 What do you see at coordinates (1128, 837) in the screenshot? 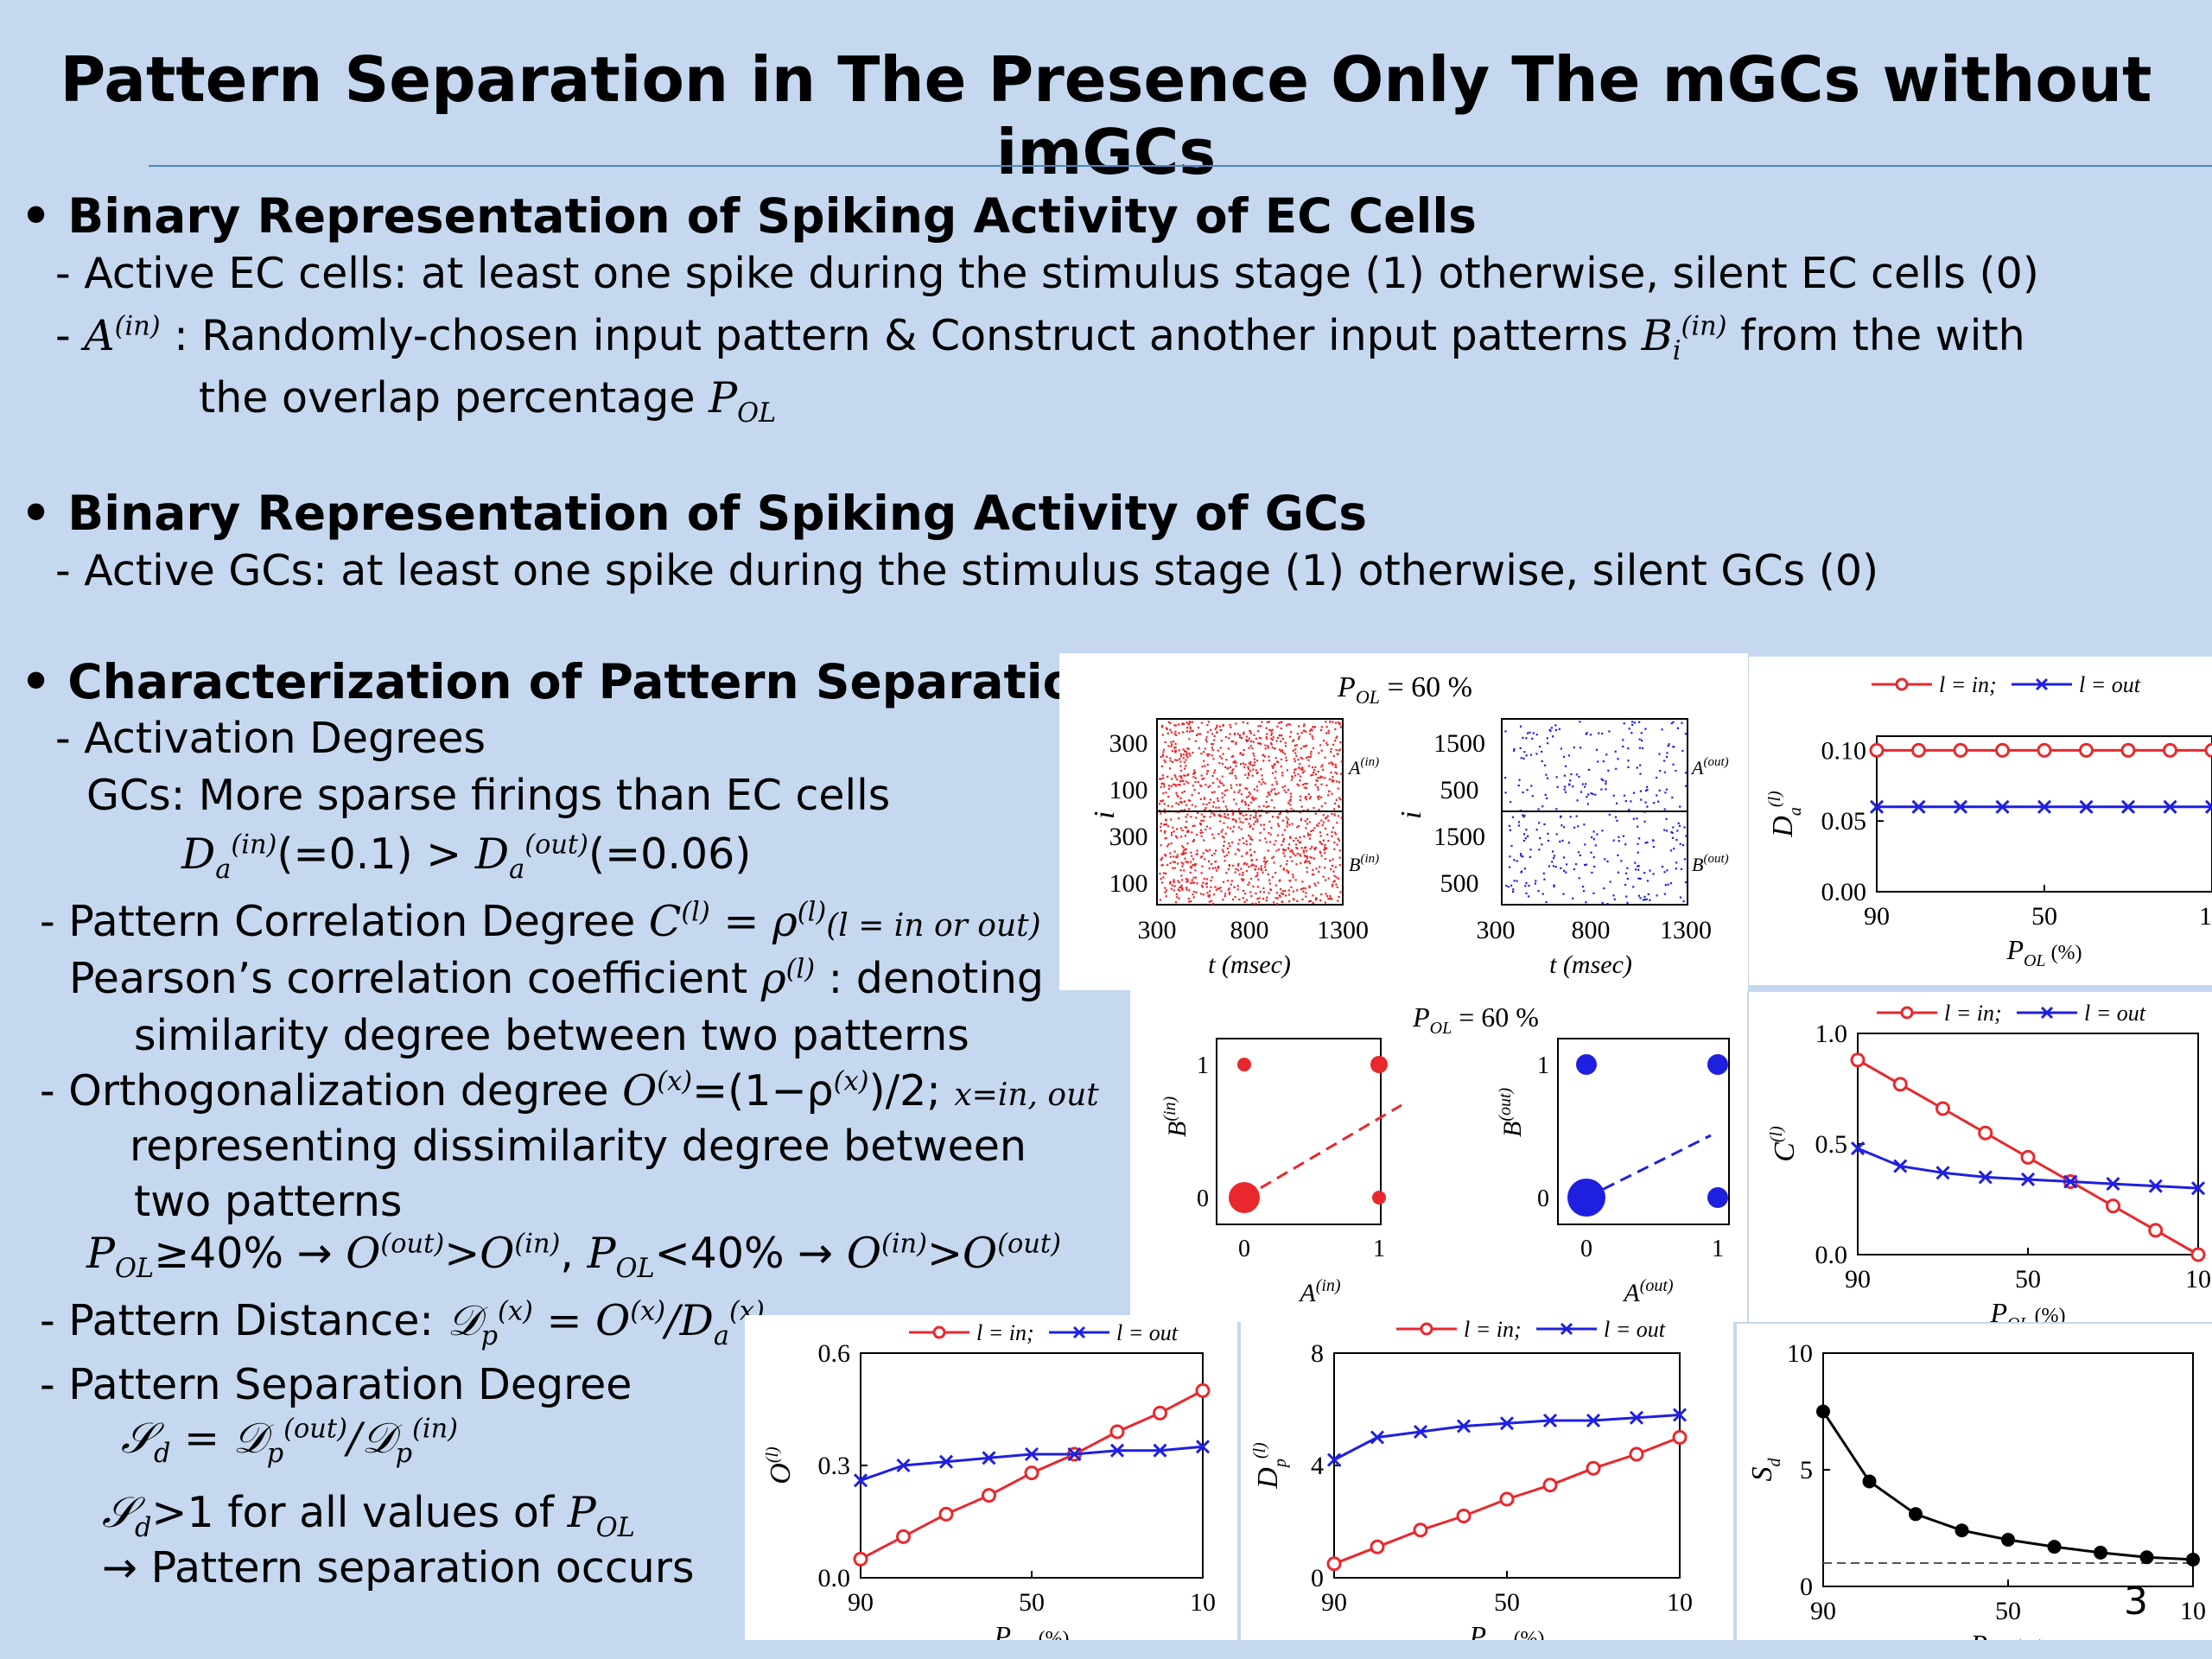
I see `tick: 300` at bounding box center [1128, 837].